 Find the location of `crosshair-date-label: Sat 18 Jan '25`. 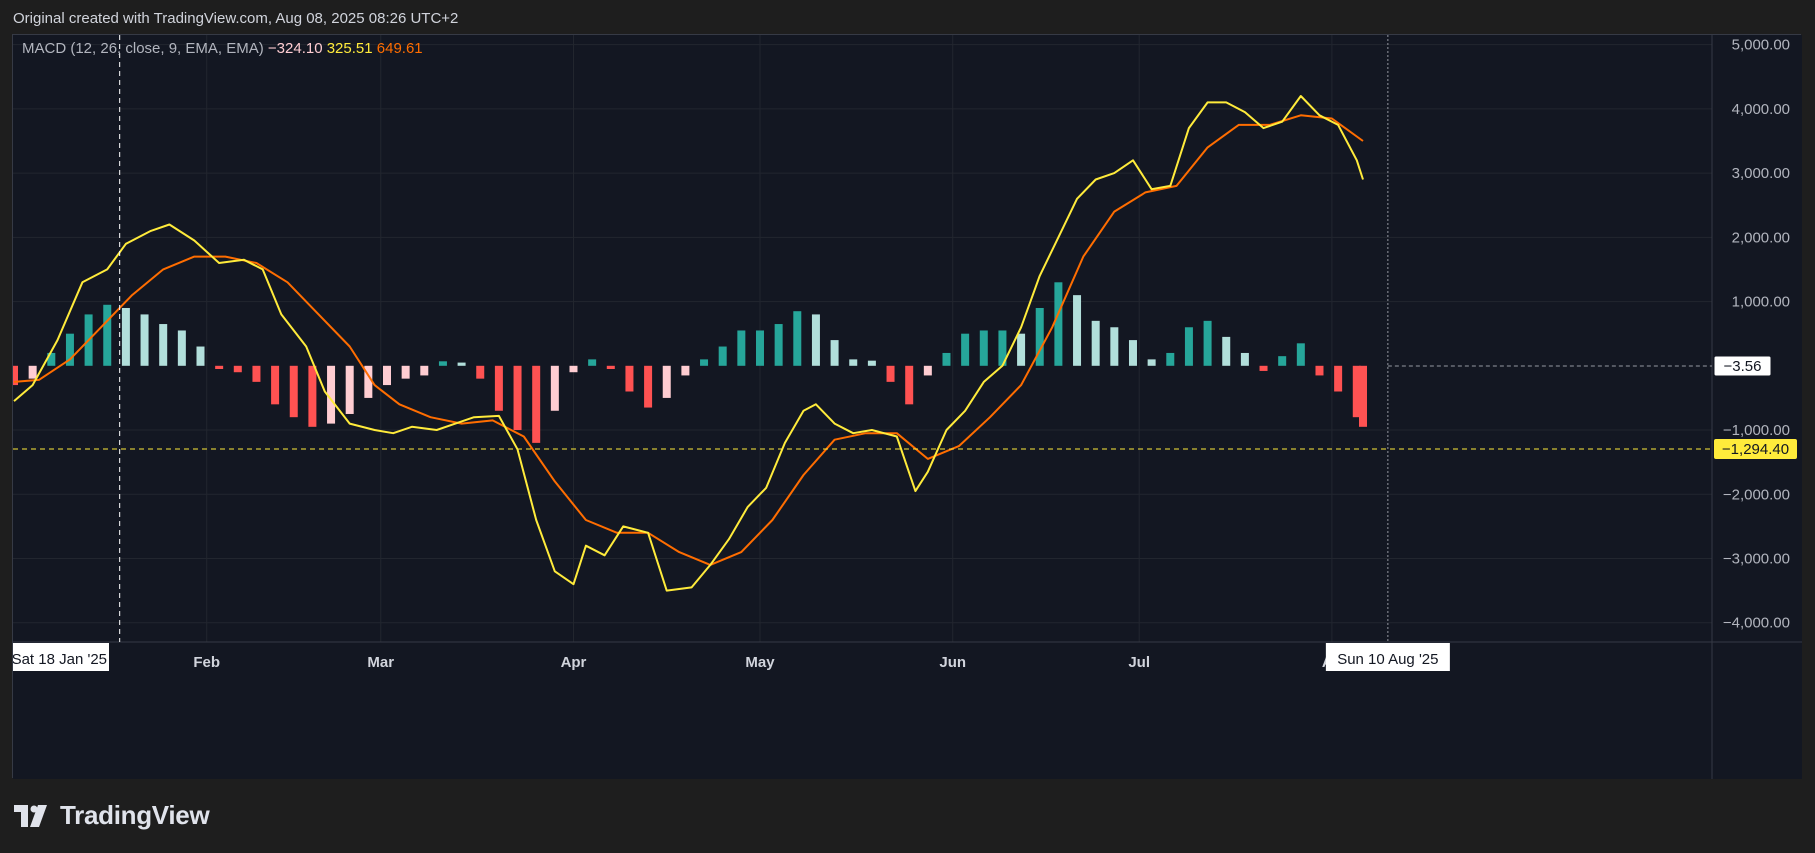

crosshair-date-label: Sat 18 Jan '25 is located at coordinates (60, 659).